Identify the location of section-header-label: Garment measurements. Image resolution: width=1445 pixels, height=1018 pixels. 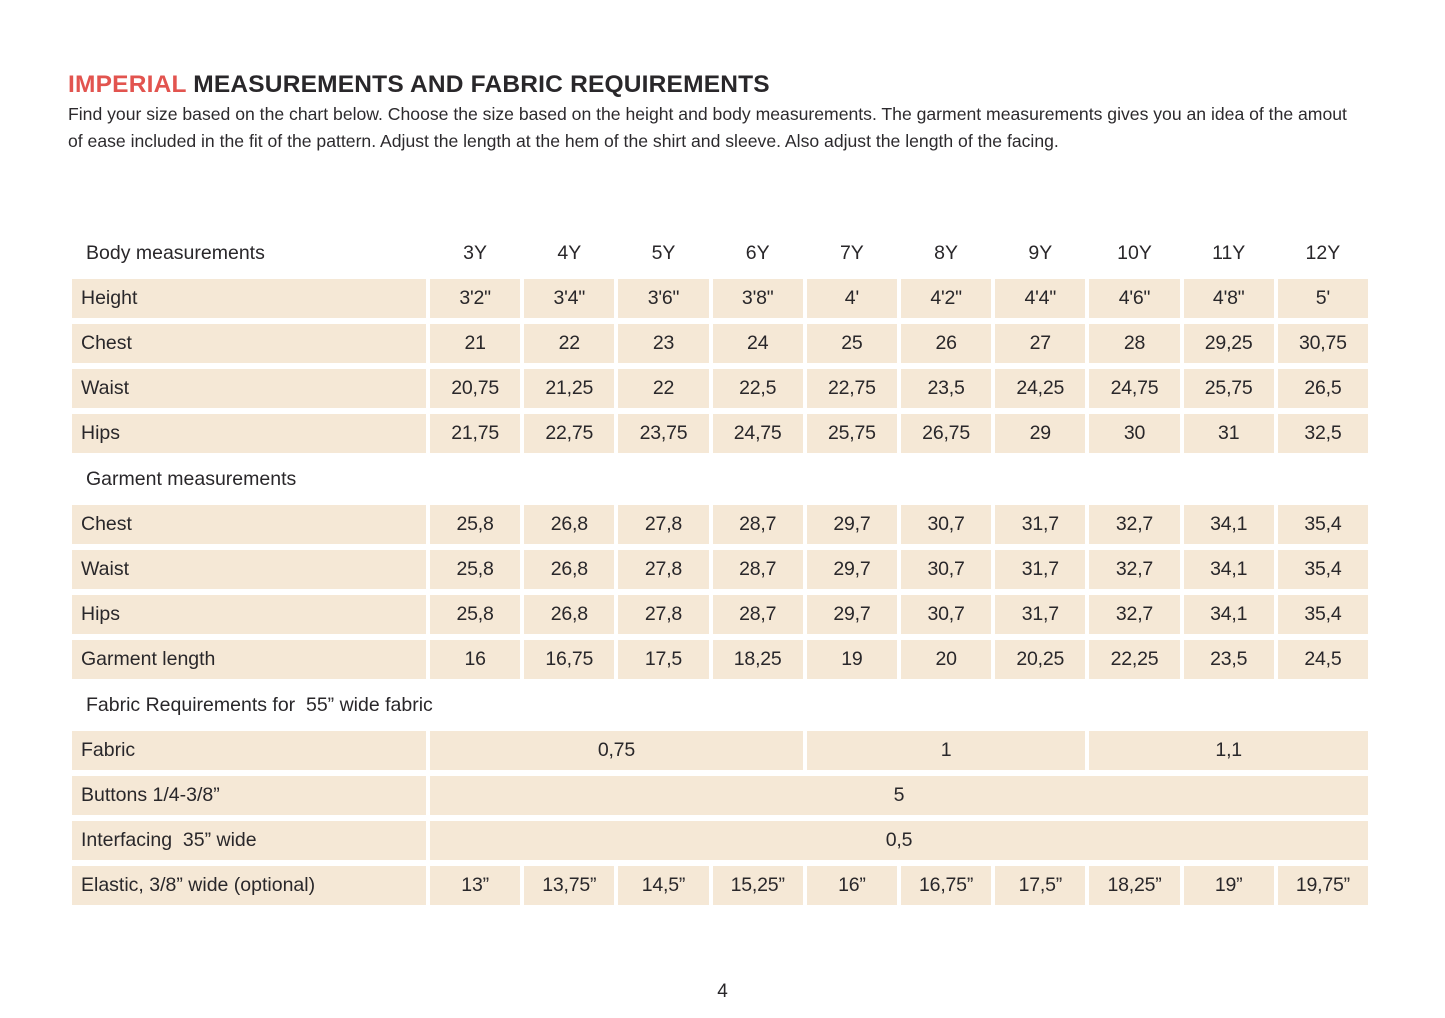
(191, 478).